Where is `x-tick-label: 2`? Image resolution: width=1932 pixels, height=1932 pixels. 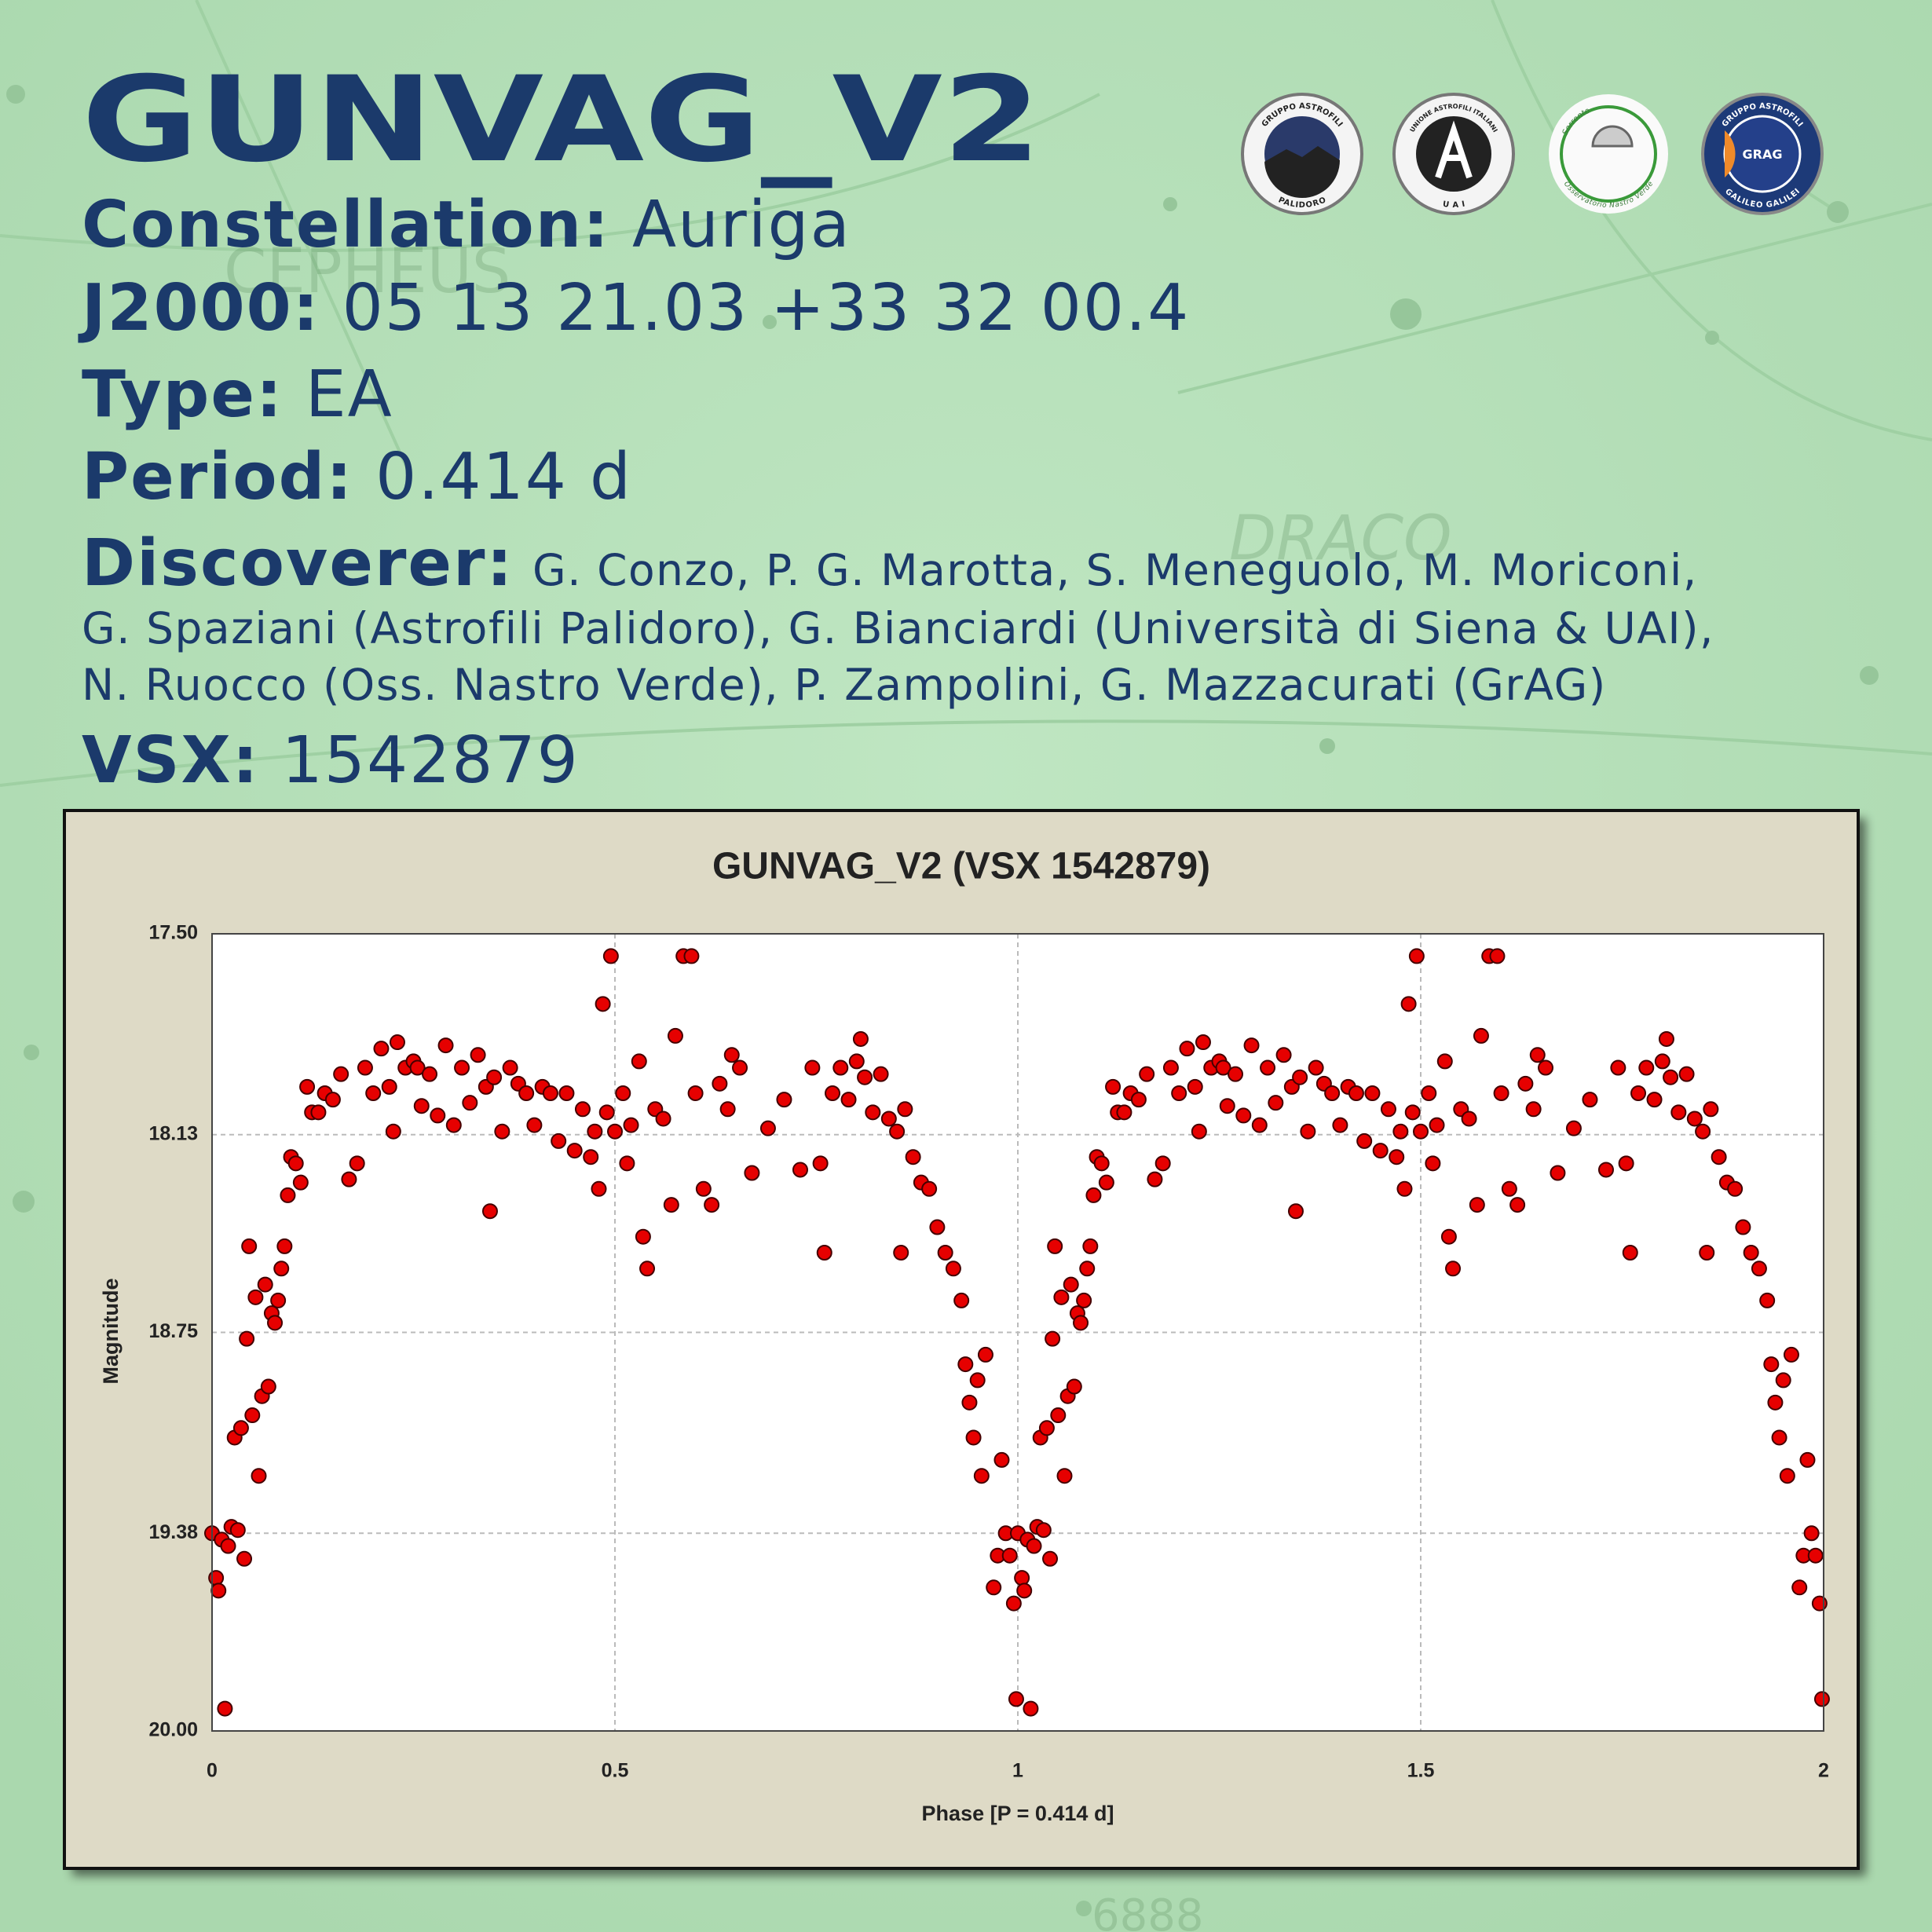 x-tick-label: 2 is located at coordinates (1823, 1771).